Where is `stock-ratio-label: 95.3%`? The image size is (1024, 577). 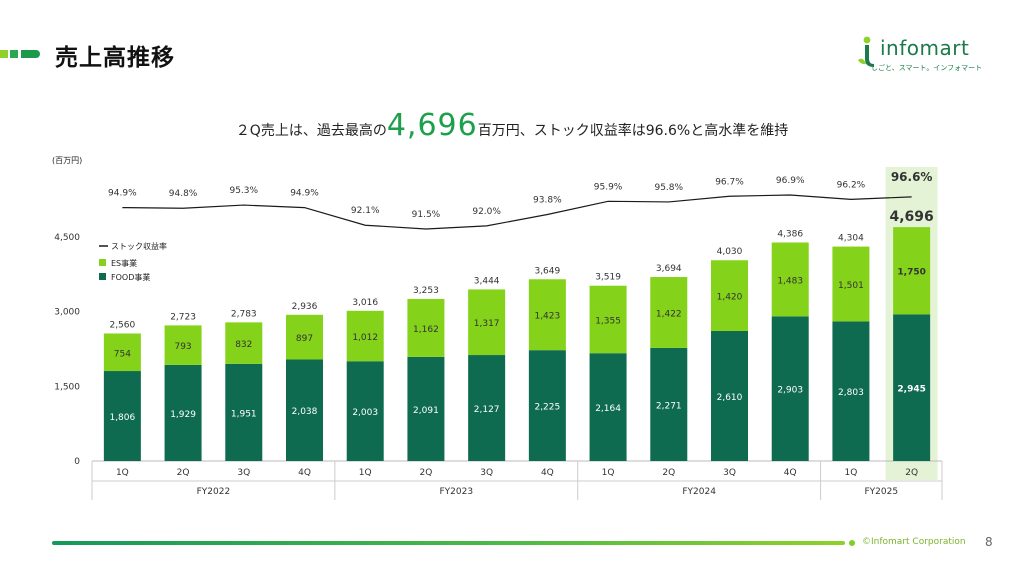
stock-ratio-label: 95.3% is located at coordinates (243, 191).